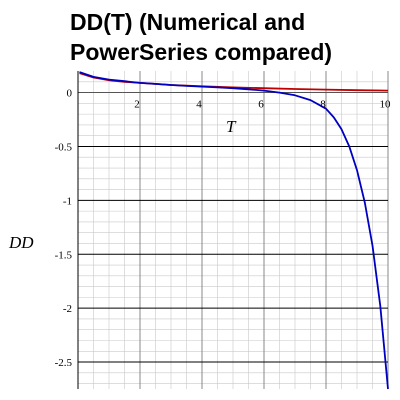 Image resolution: width=400 pixels, height=400 pixels. I want to click on y-tick-label: -1, so click(67, 201).